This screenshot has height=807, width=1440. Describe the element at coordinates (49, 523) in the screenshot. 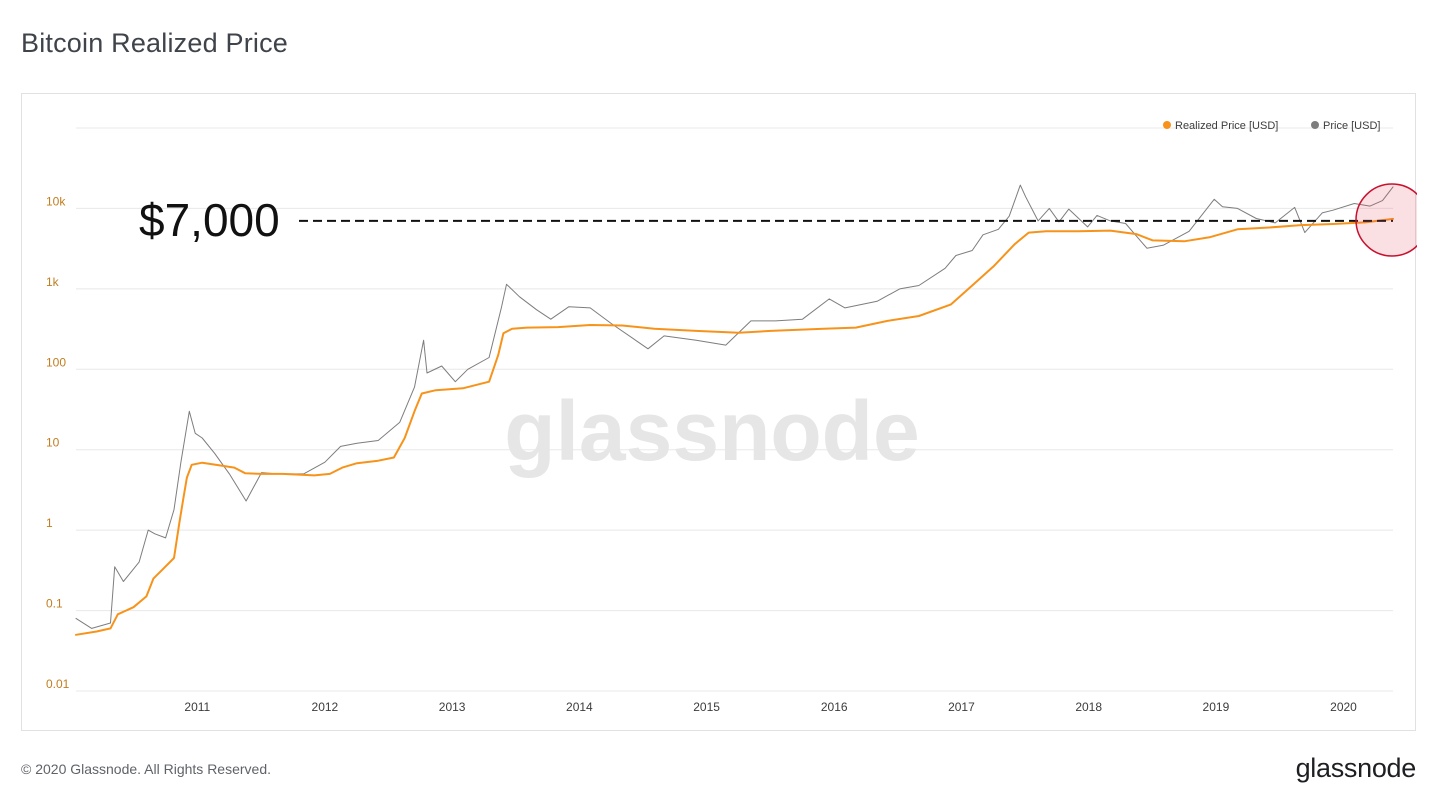

I see `y-tick-label: 1` at that location.